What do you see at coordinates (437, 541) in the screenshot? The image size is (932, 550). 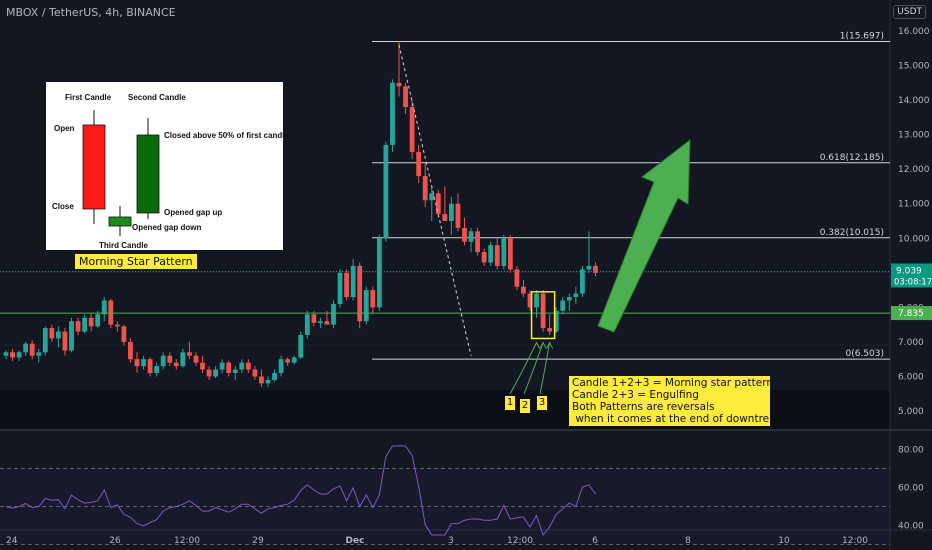 I see `time-axis: 24 26 12:00 29 Dec 3 12:00 6 8 10 12:00` at bounding box center [437, 541].